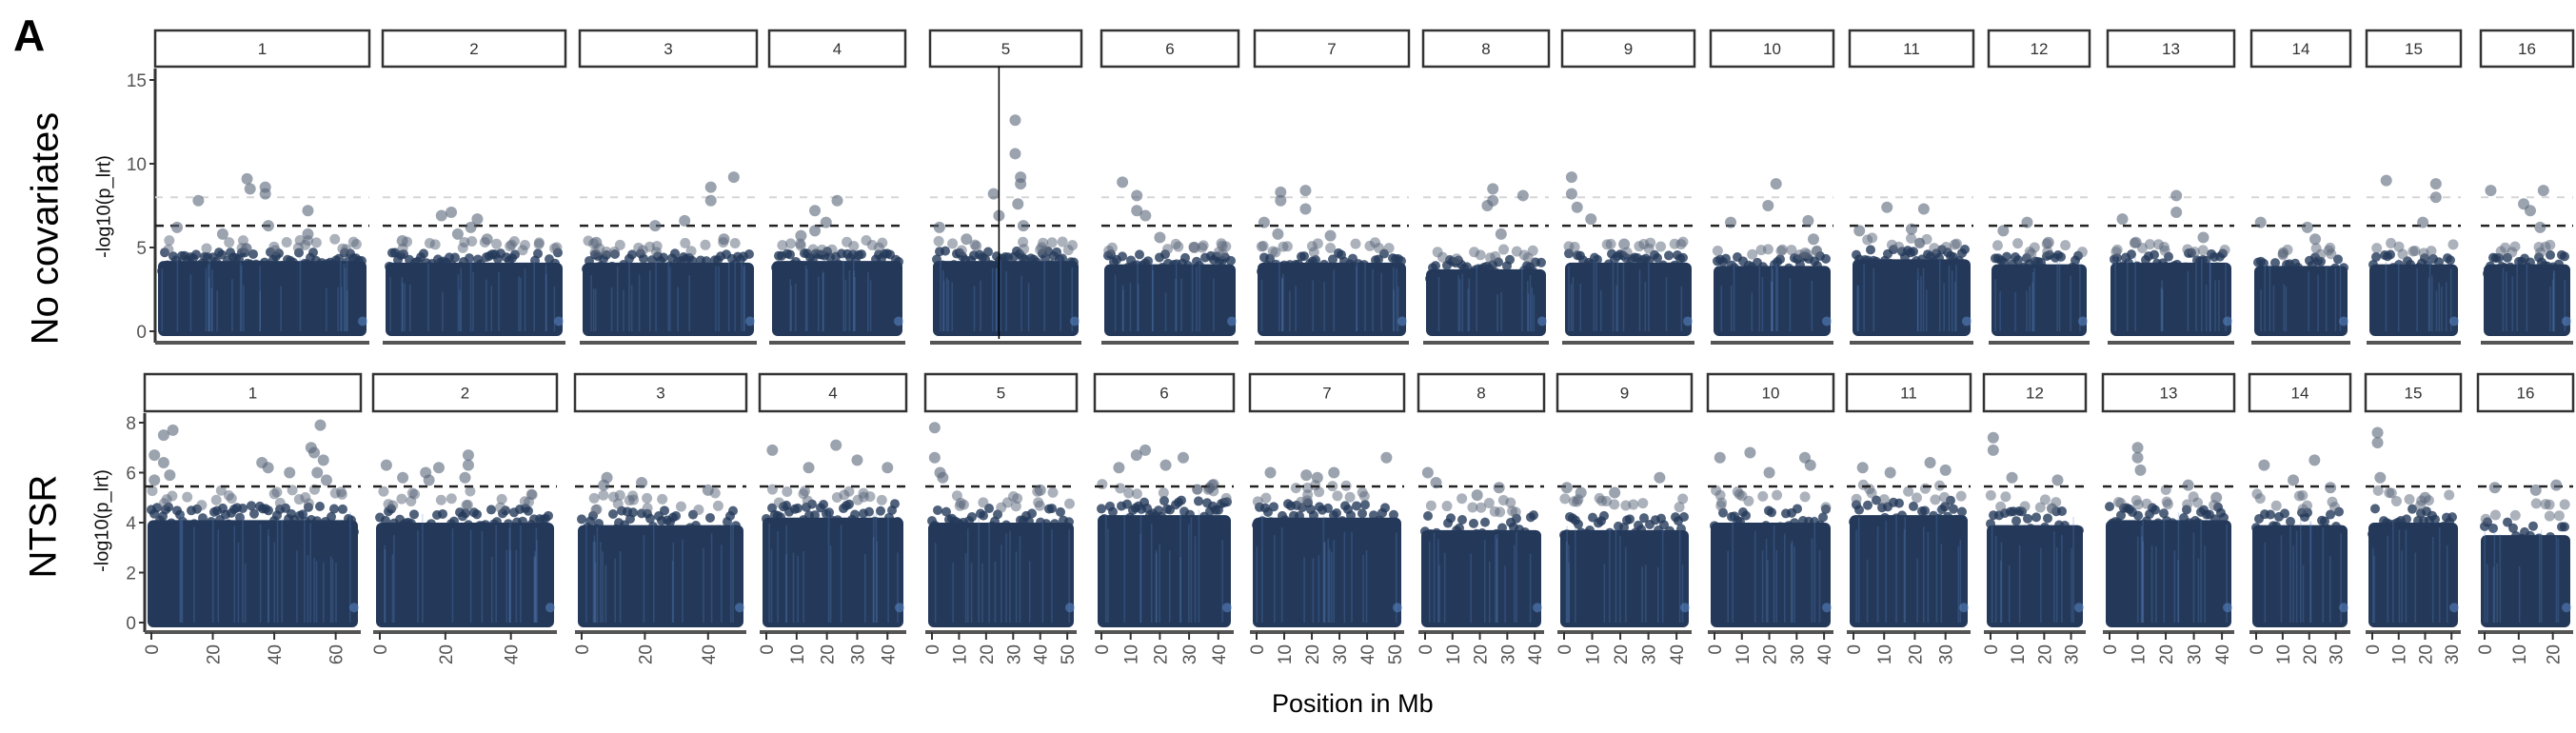 The image size is (2576, 733). What do you see at coordinates (1624, 394) in the screenshot?
I see `facet-strip-label: 9` at bounding box center [1624, 394].